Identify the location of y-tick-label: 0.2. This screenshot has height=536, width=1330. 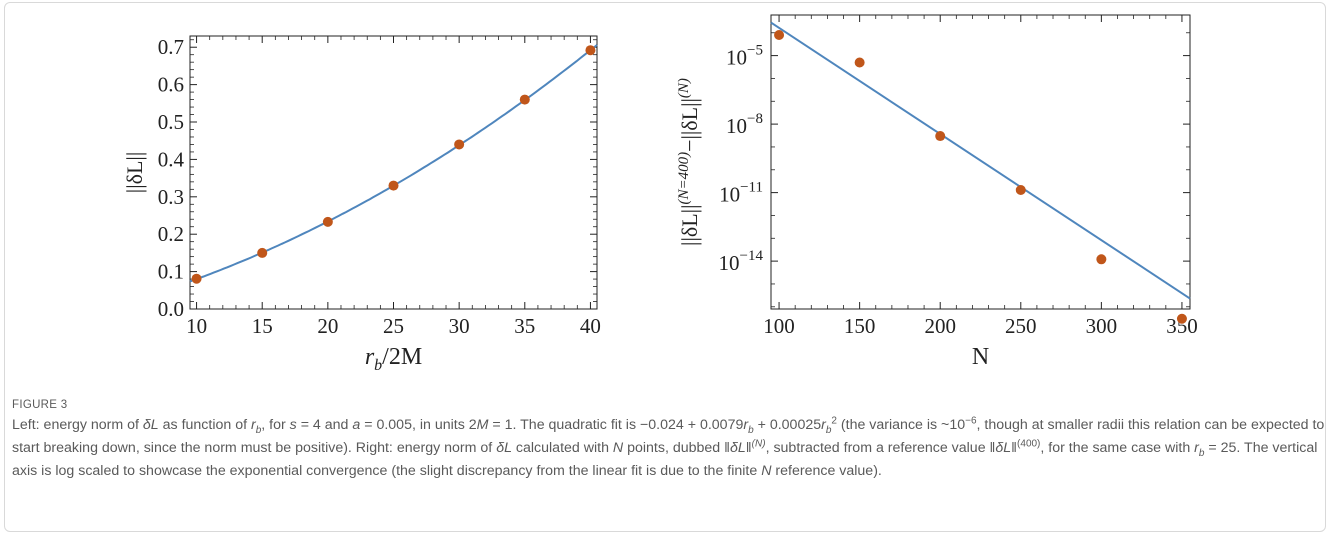
(171, 234).